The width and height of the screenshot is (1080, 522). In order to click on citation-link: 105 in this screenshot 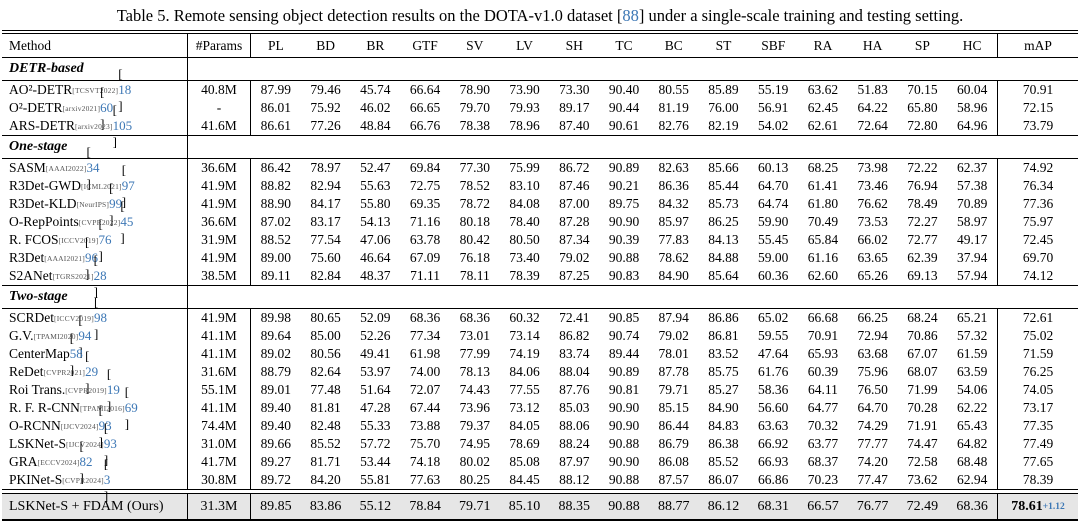, I will do `click(122, 125)`.